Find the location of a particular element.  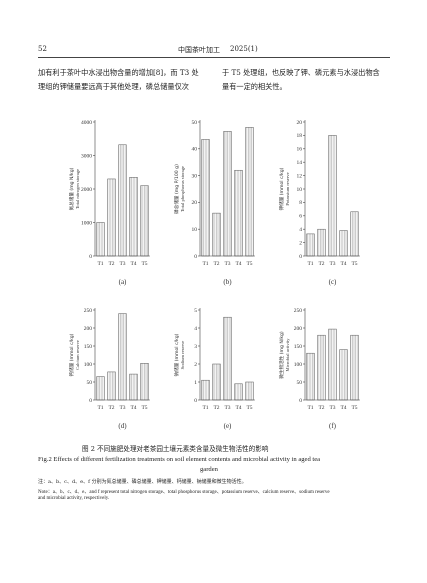

caption-zh: 图 2 不同施肥处理对老茶园土壤元素类含量及微生物活性的影响 is located at coordinates (175, 449).